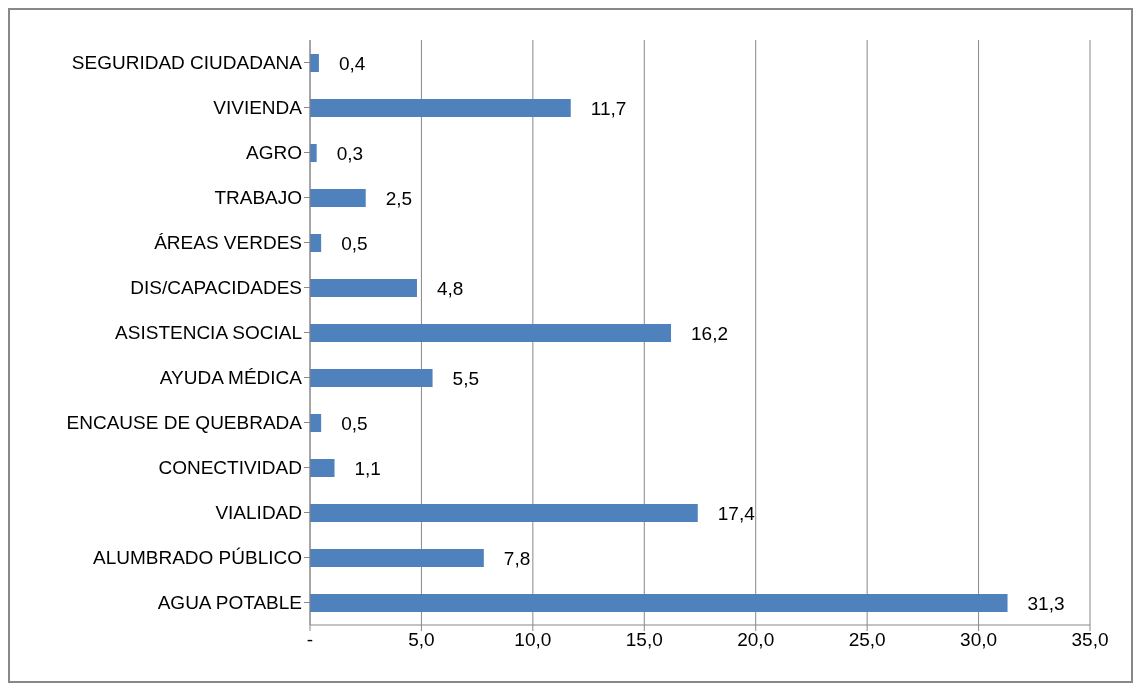  Describe the element at coordinates (184, 423) in the screenshot. I see `y-tick-label: ENCAUSE DE QUEBRADA` at that location.